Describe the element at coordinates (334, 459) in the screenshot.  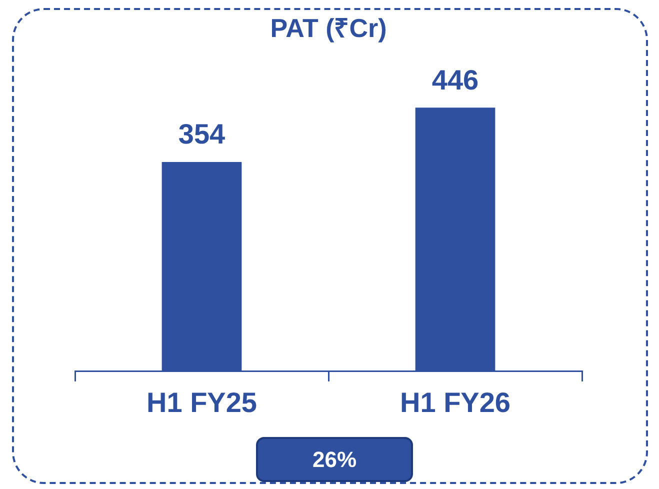
I see `text: 26%` at that location.